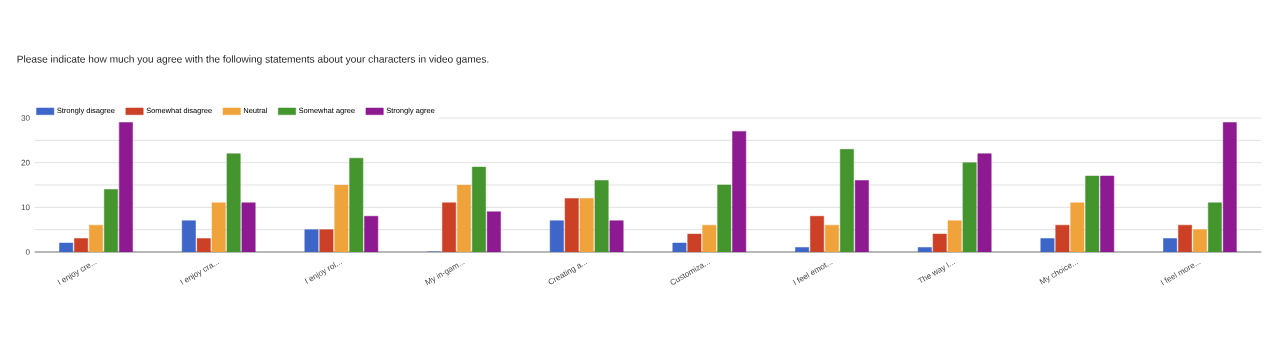 Image resolution: width=1279 pixels, height=338 pixels. I want to click on y-tick-label: 10, so click(25, 207).